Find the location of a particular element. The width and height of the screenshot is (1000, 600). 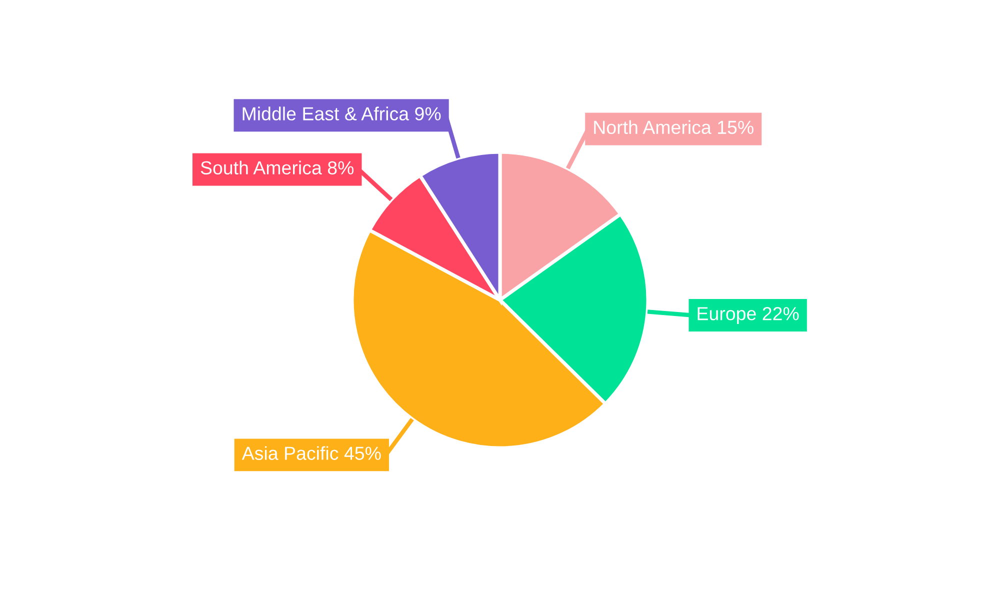

slice-label: South America 8% is located at coordinates (277, 167).